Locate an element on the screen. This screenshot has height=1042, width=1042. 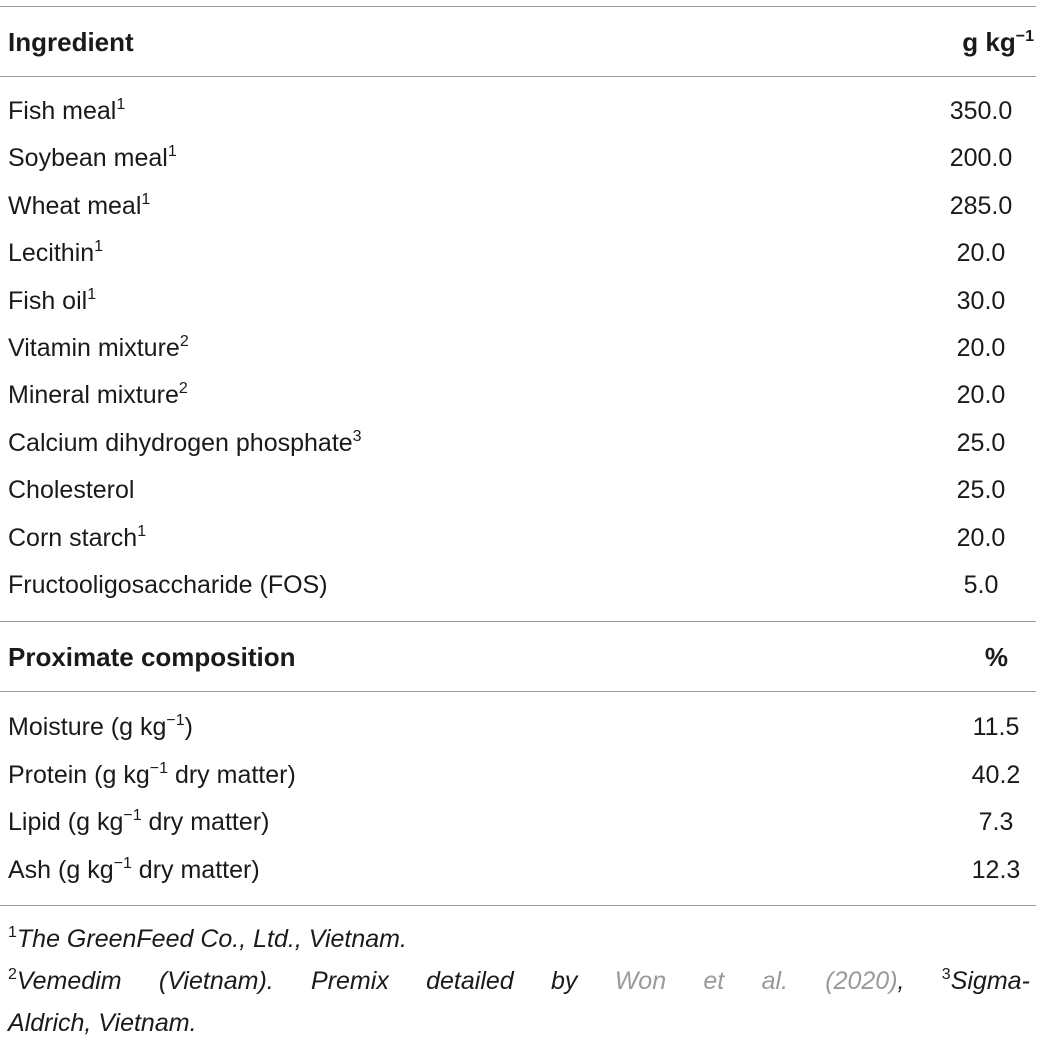
top-rule is located at coordinates (518, 6).